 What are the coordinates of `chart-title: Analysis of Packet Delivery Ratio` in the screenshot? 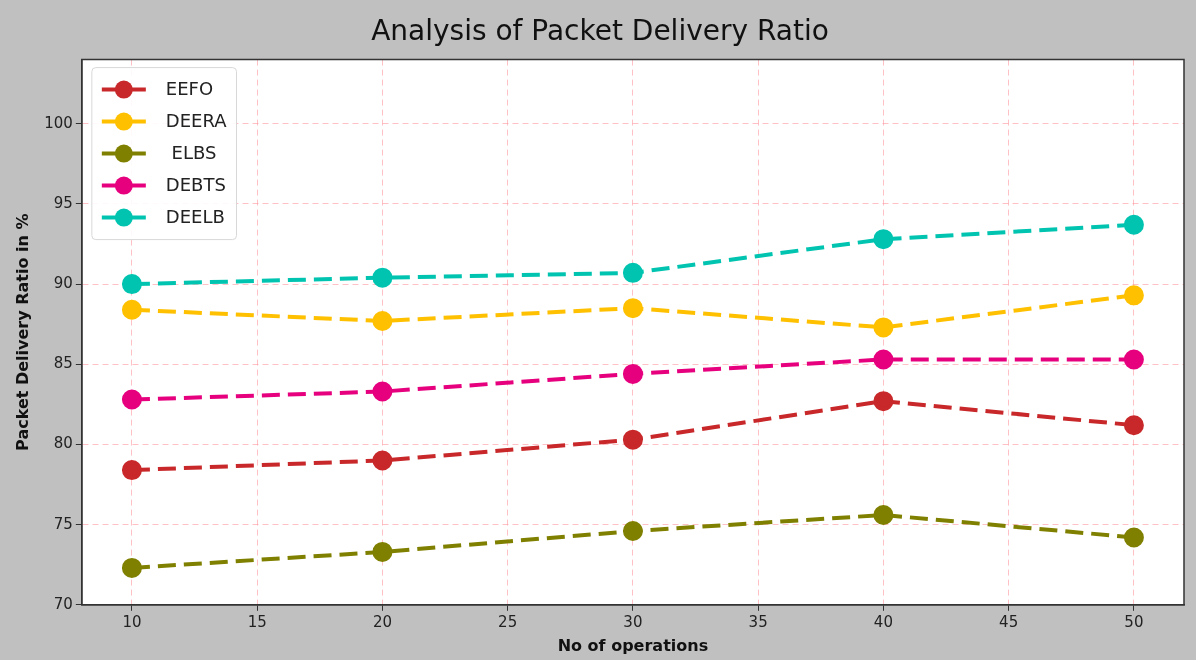 It's located at (600, 31).